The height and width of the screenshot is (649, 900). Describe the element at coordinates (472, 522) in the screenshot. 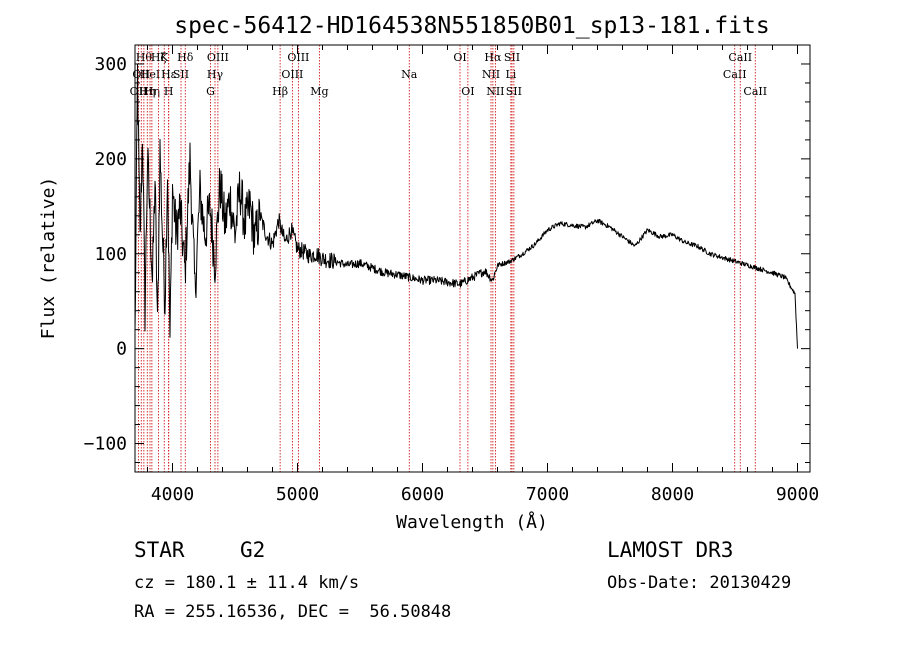

I see `x-axis-label: Wavelength (Å)` at that location.